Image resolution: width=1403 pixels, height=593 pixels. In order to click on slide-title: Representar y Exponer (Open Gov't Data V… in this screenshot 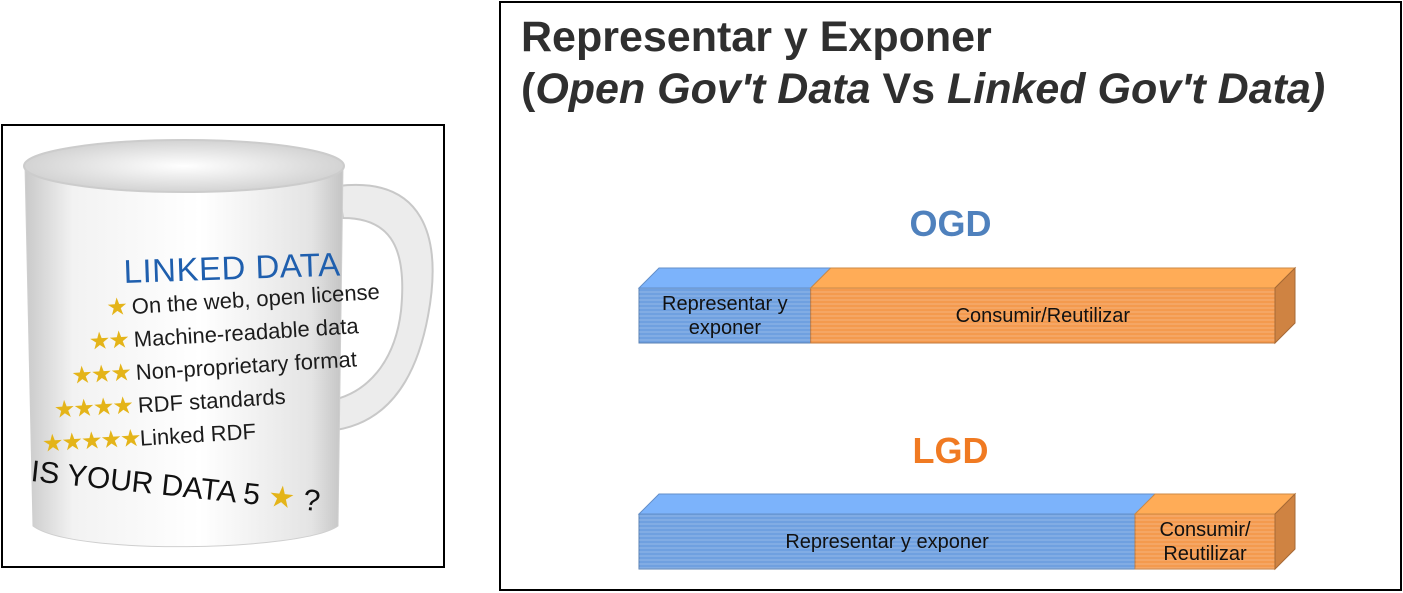, I will do `click(923, 63)`.